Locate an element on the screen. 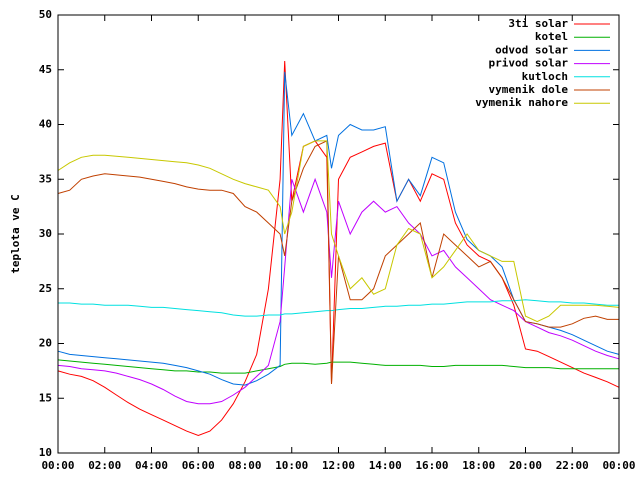 This screenshot has height=480, width=640. y-tick-label: 35 is located at coordinates (45, 178).